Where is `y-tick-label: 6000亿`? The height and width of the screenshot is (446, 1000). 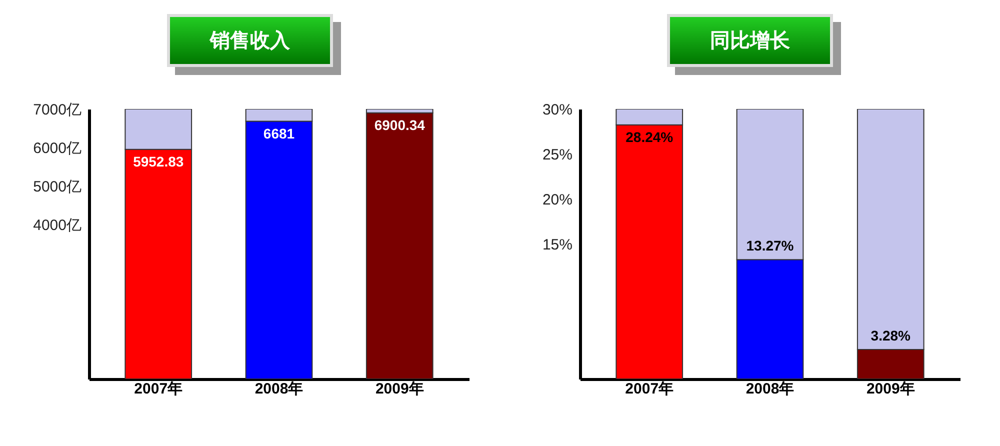 y-tick-label: 6000亿 is located at coordinates (56, 149).